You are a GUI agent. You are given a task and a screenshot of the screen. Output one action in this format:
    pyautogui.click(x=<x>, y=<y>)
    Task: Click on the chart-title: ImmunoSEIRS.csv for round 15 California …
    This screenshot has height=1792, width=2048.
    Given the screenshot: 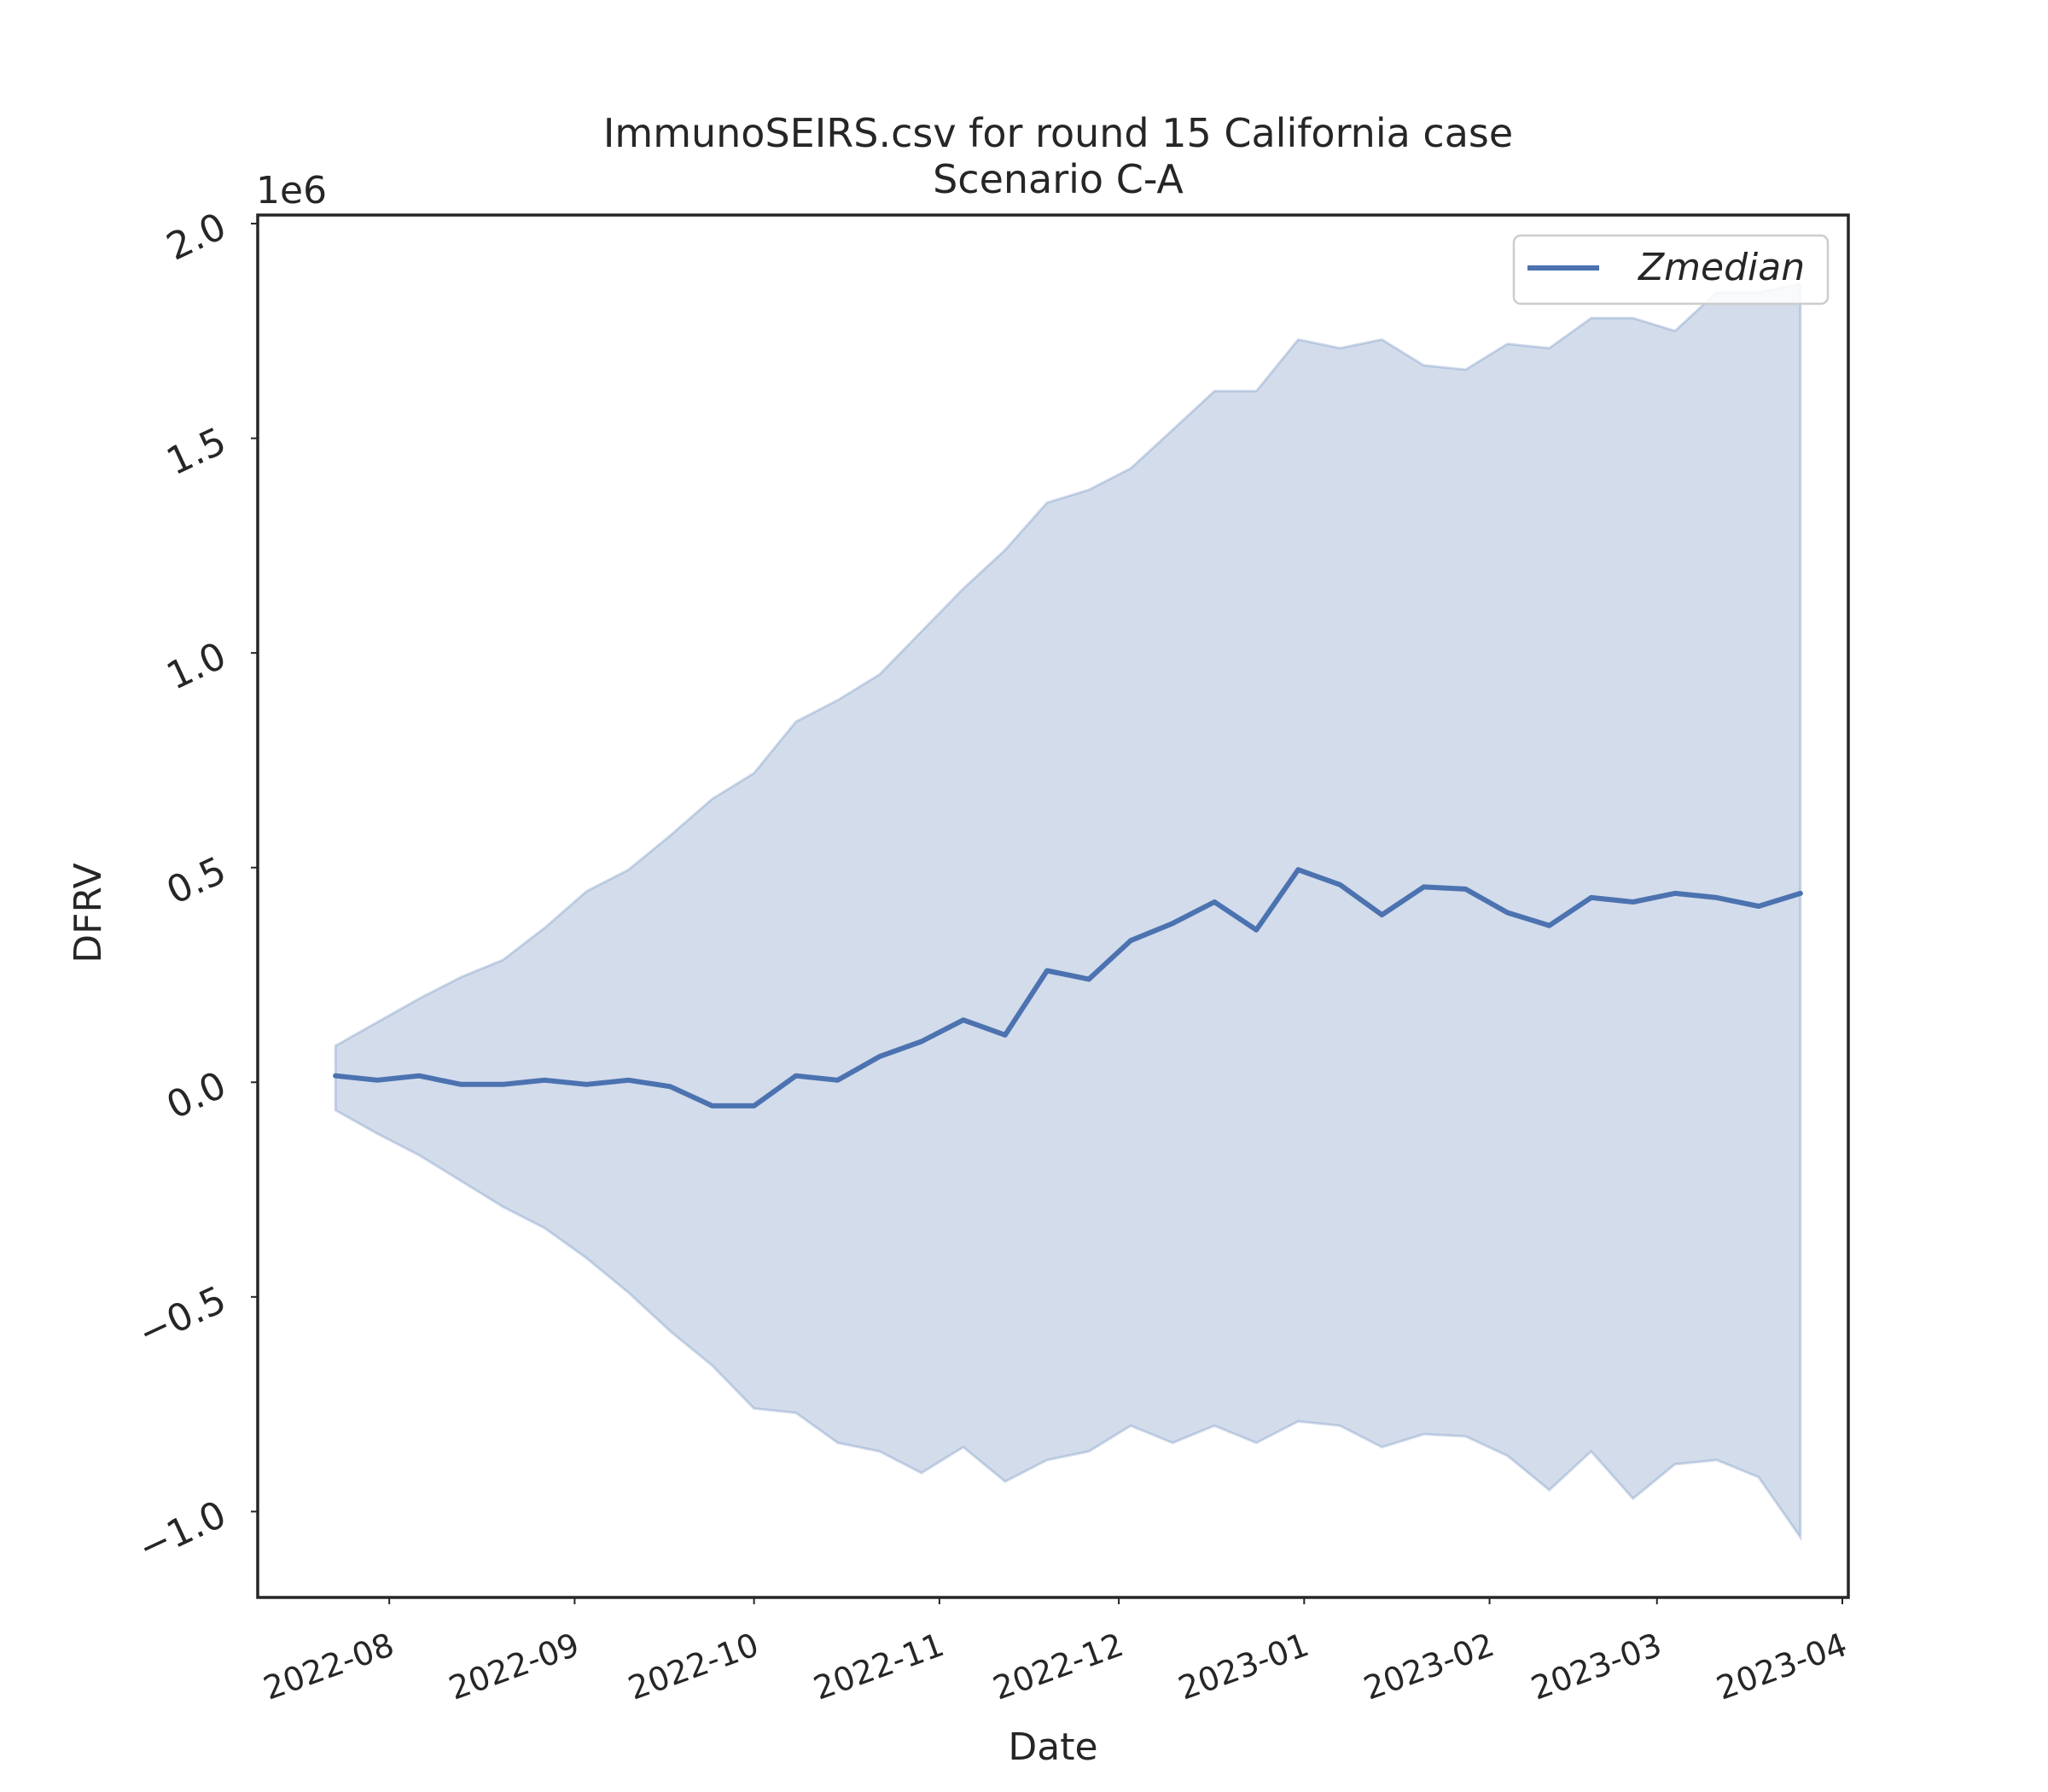 What is the action you would take?
    pyautogui.click(x=1058, y=133)
    